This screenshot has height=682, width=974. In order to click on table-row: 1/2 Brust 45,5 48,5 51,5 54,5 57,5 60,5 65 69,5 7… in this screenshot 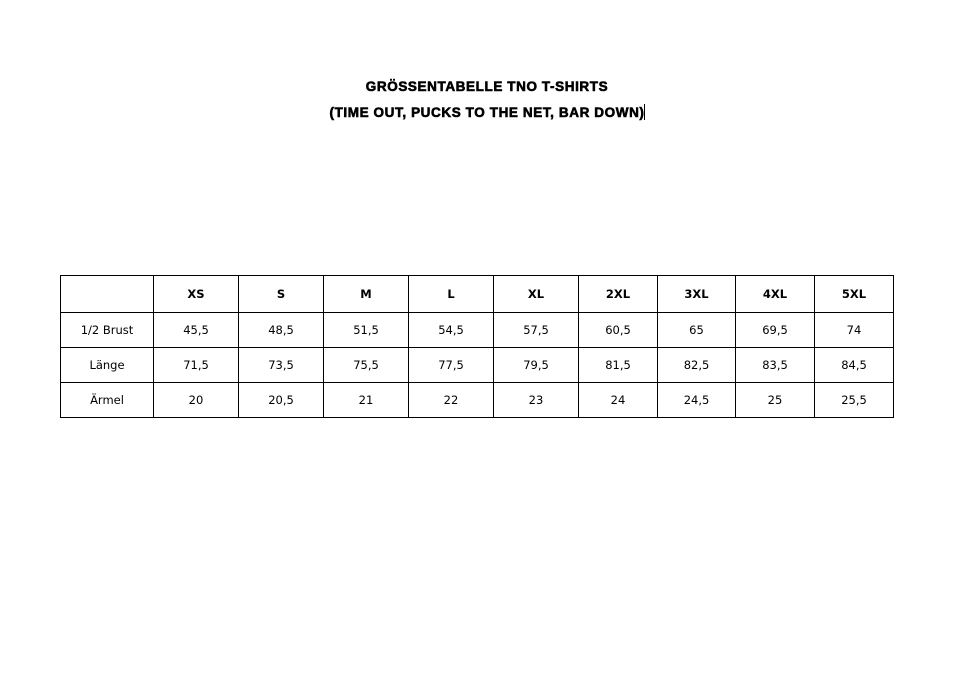, I will do `click(477, 330)`.